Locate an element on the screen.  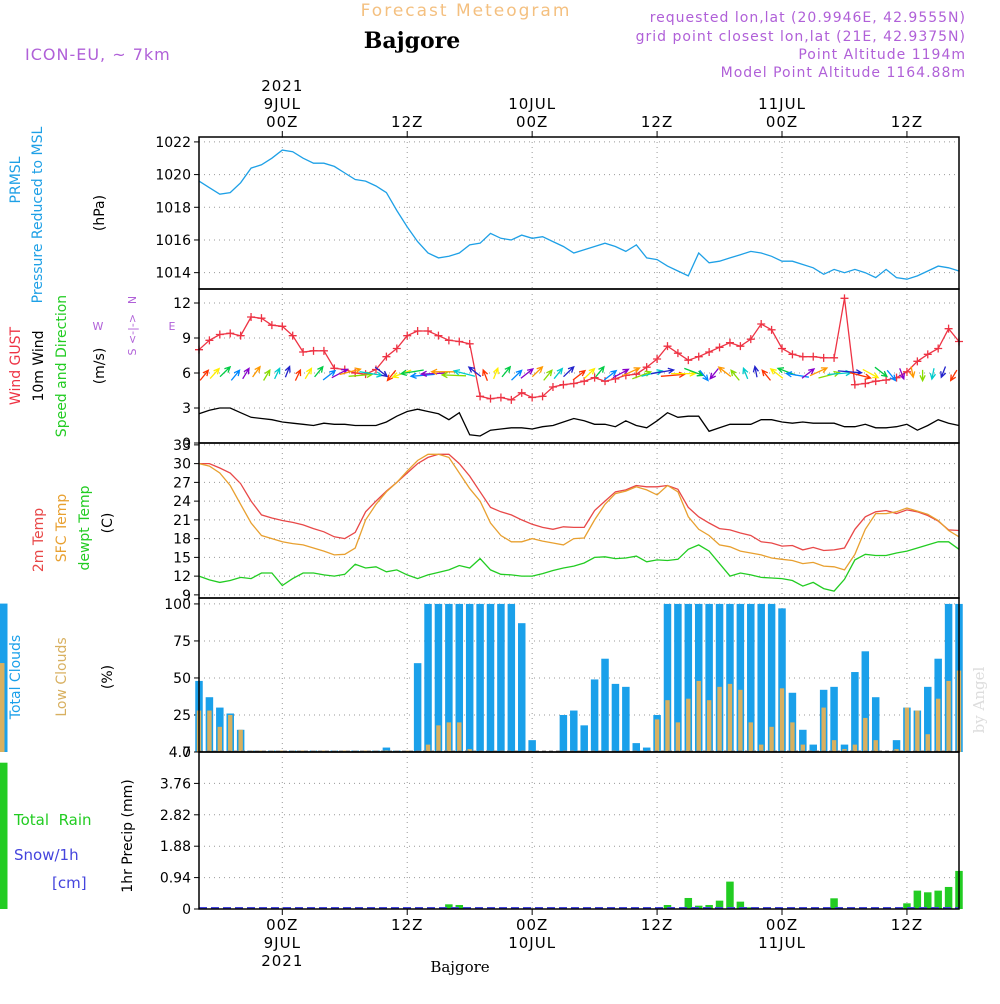
model-name: ICON-EU, ~ 7km is located at coordinates (98, 54).